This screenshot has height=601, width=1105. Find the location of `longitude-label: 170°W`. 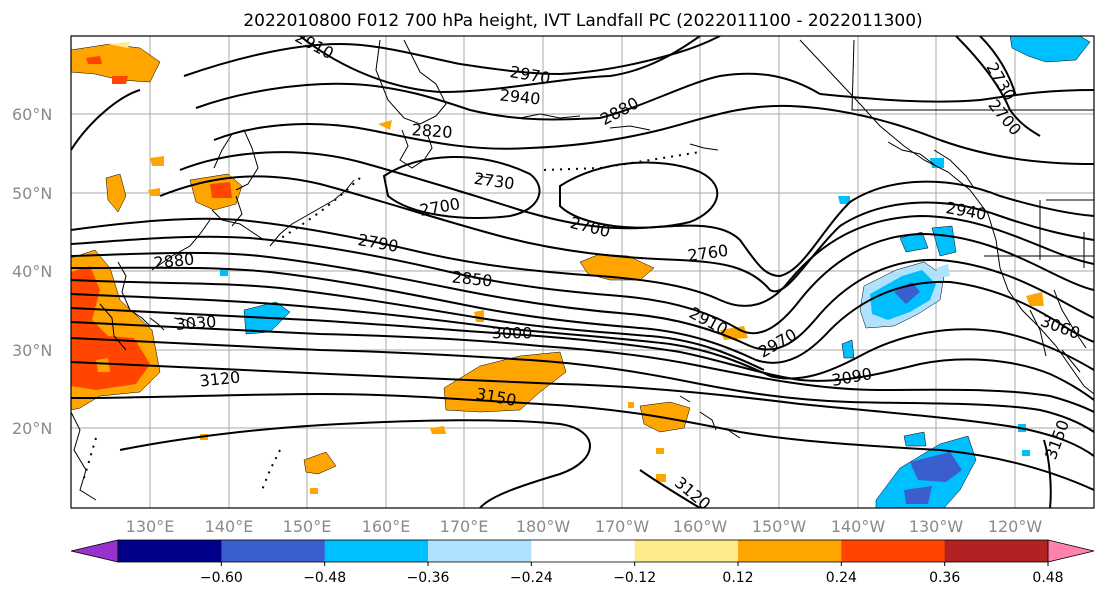

longitude-label: 170°W is located at coordinates (622, 526).